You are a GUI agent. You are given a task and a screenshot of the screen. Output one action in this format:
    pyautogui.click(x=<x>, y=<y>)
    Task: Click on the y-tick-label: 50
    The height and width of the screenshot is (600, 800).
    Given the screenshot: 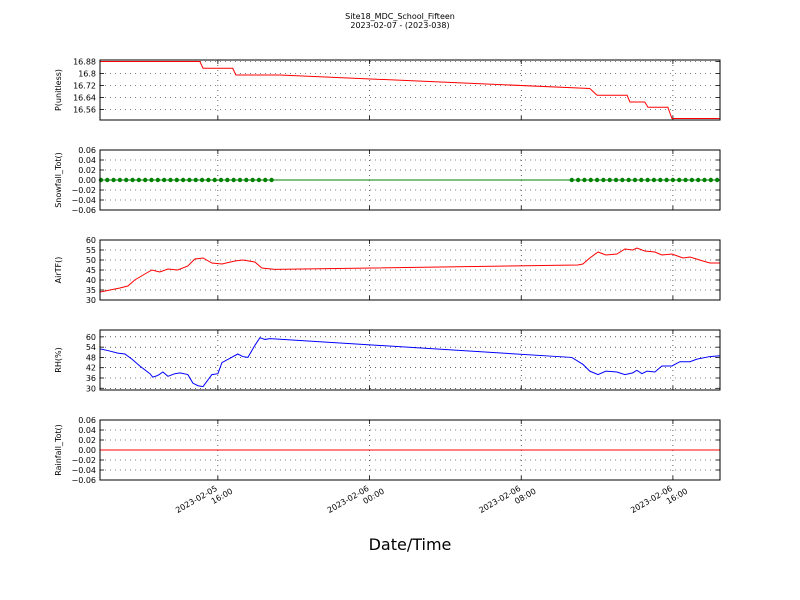 What is the action you would take?
    pyautogui.click(x=91, y=260)
    